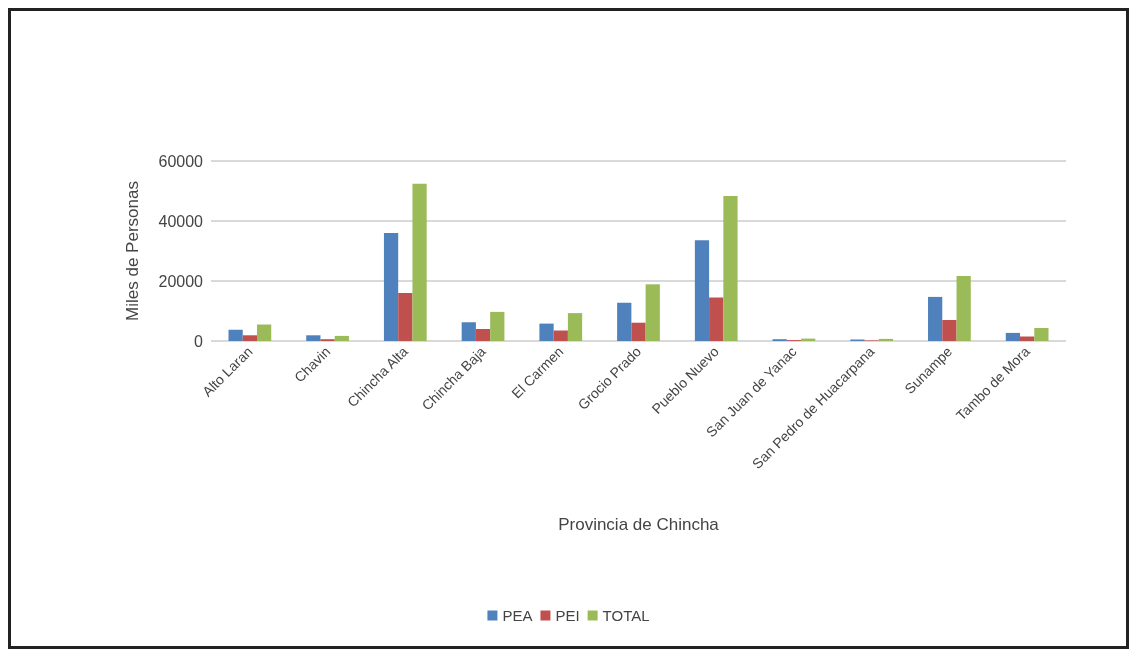 The image size is (1137, 657). I want to click on legend-label: PEA, so click(517, 615).